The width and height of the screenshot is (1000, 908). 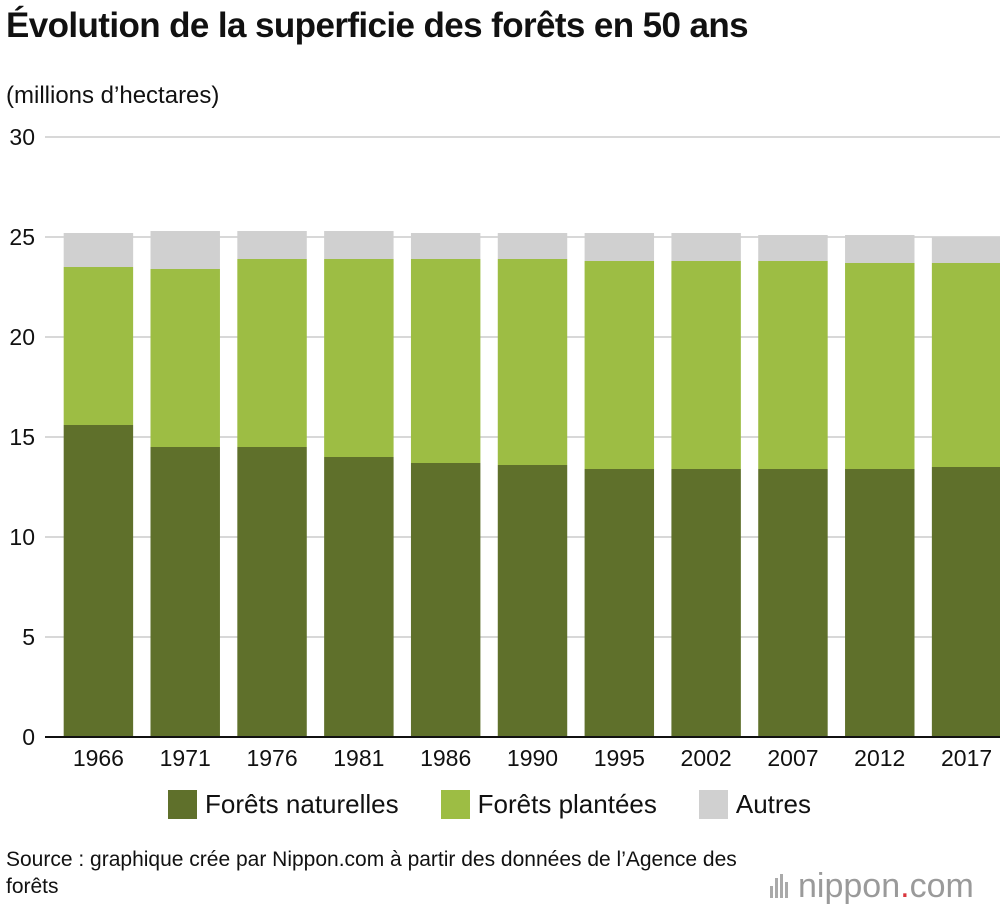 I want to click on y-tick-label: 5, so click(x=28, y=637).